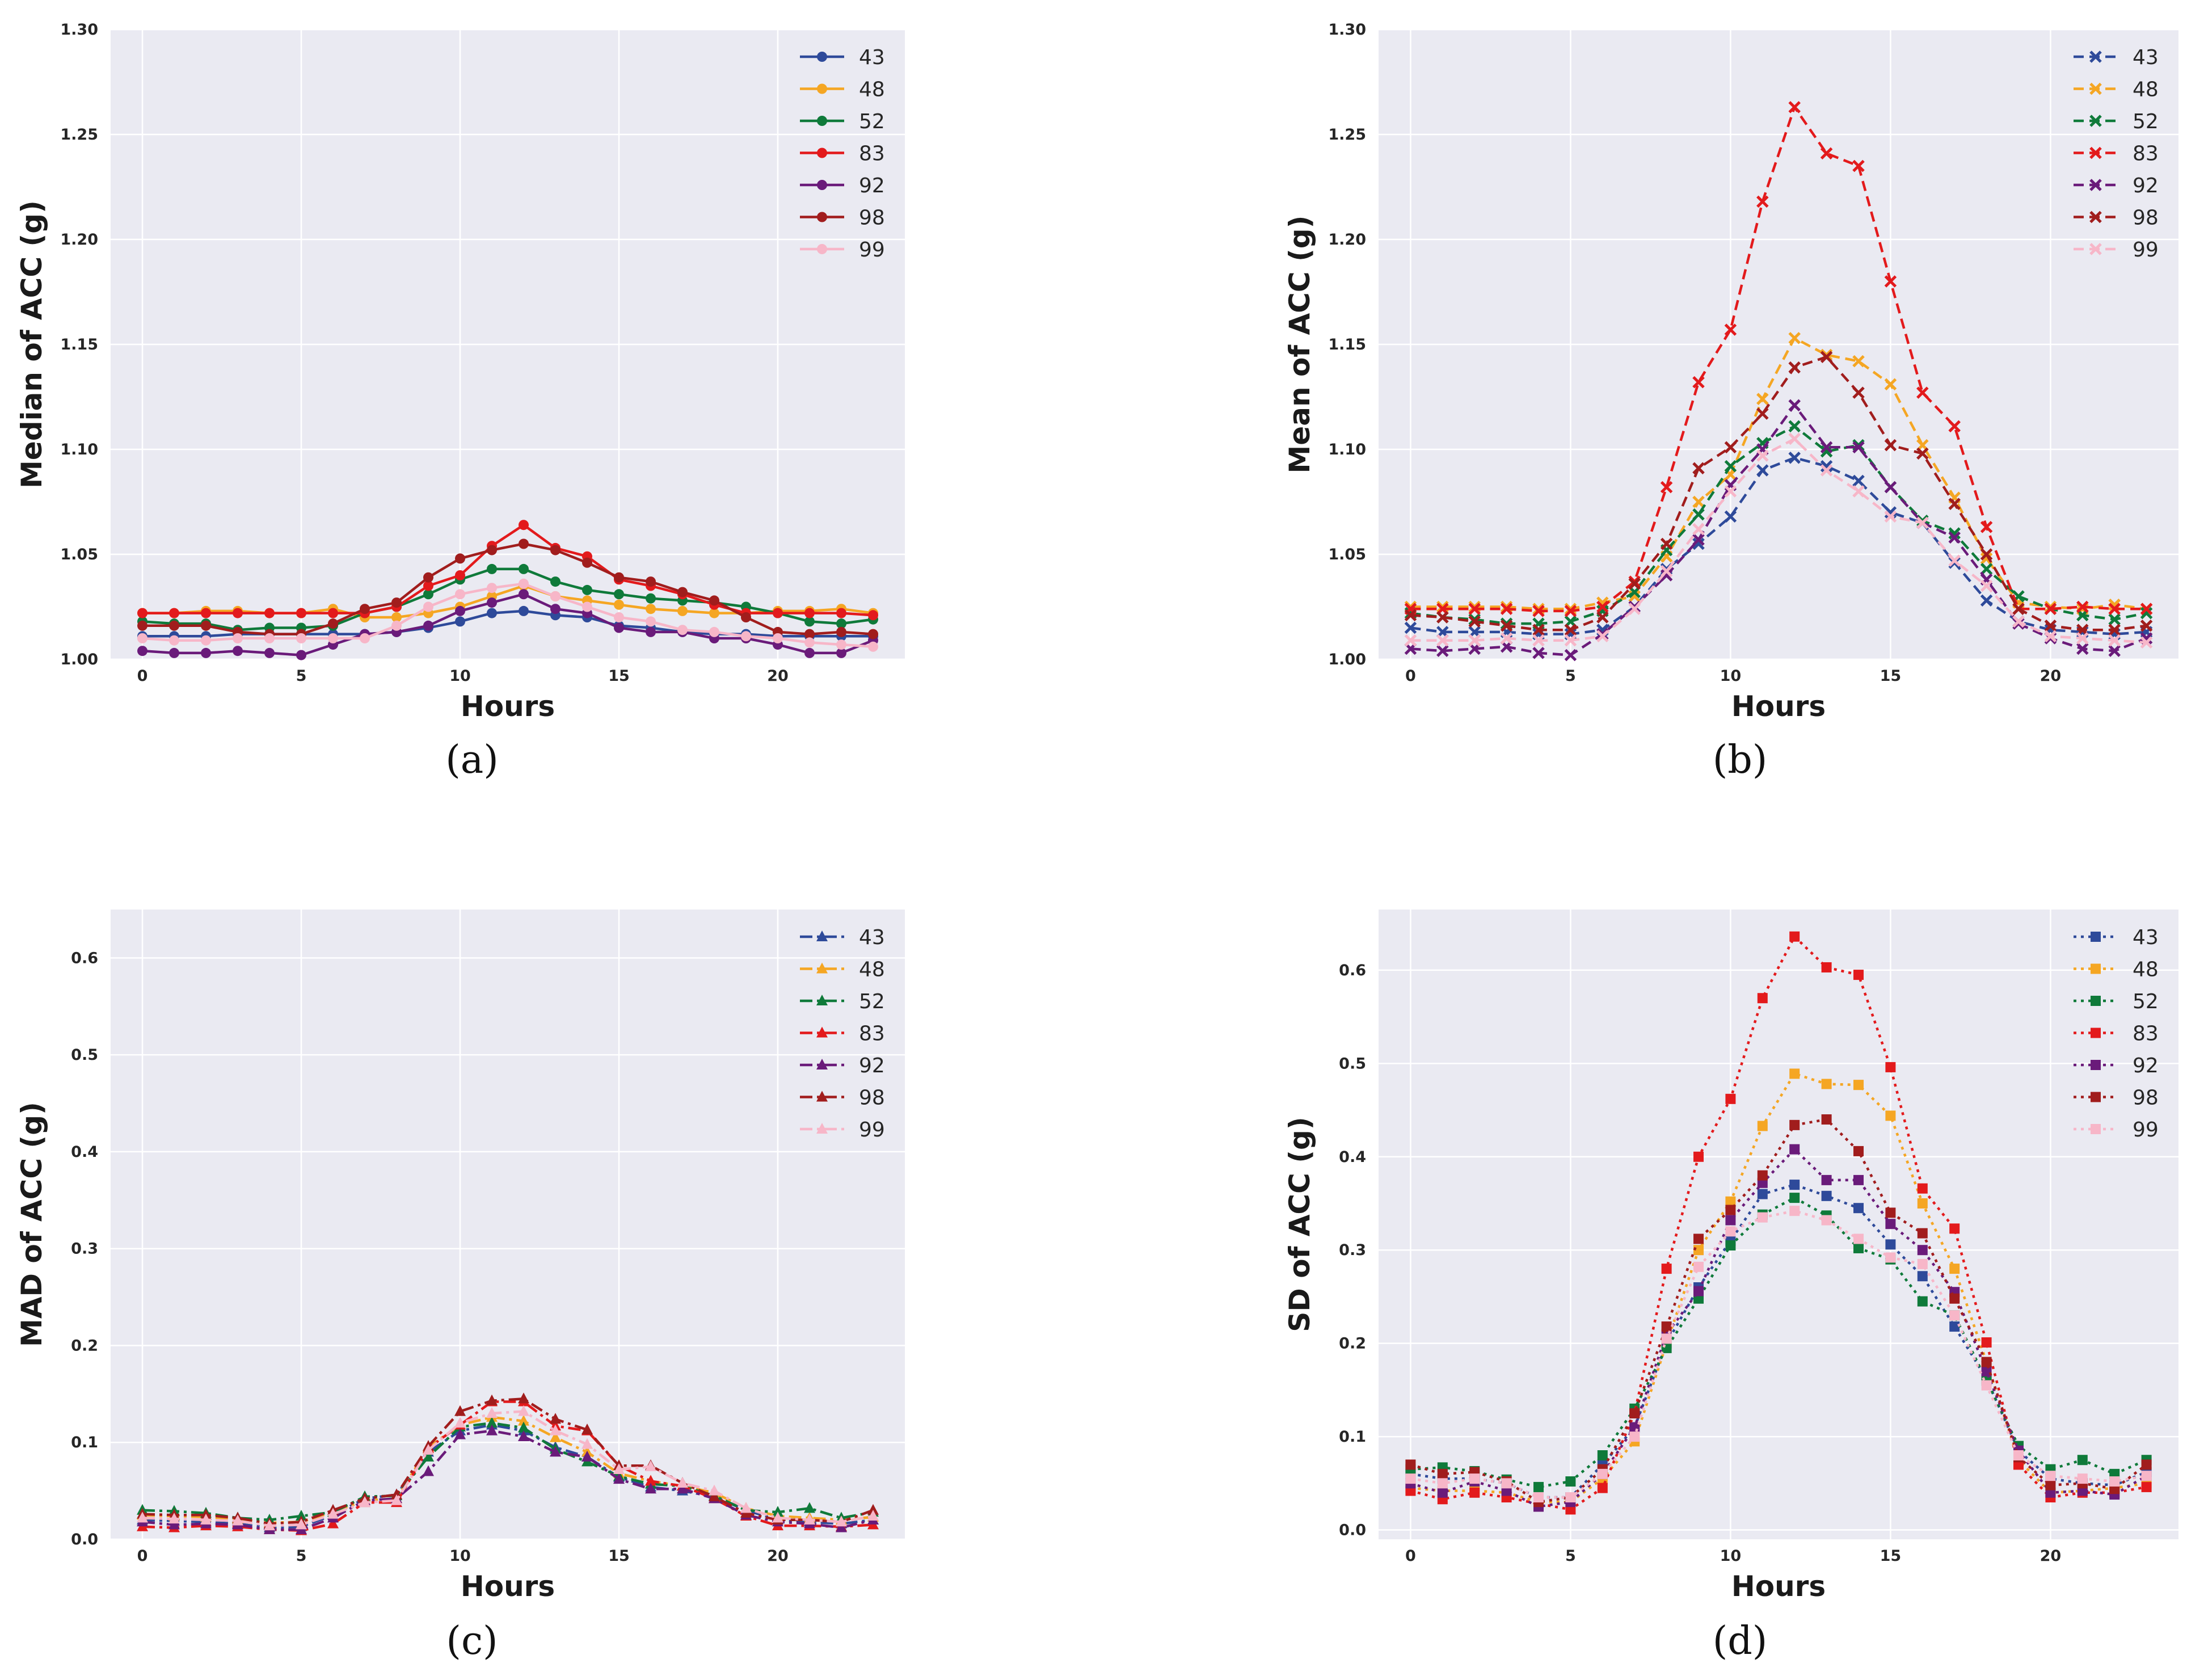 The image size is (2187, 1680). What do you see at coordinates (2146, 90) in the screenshot?
I see `legend-entry: 48` at bounding box center [2146, 90].